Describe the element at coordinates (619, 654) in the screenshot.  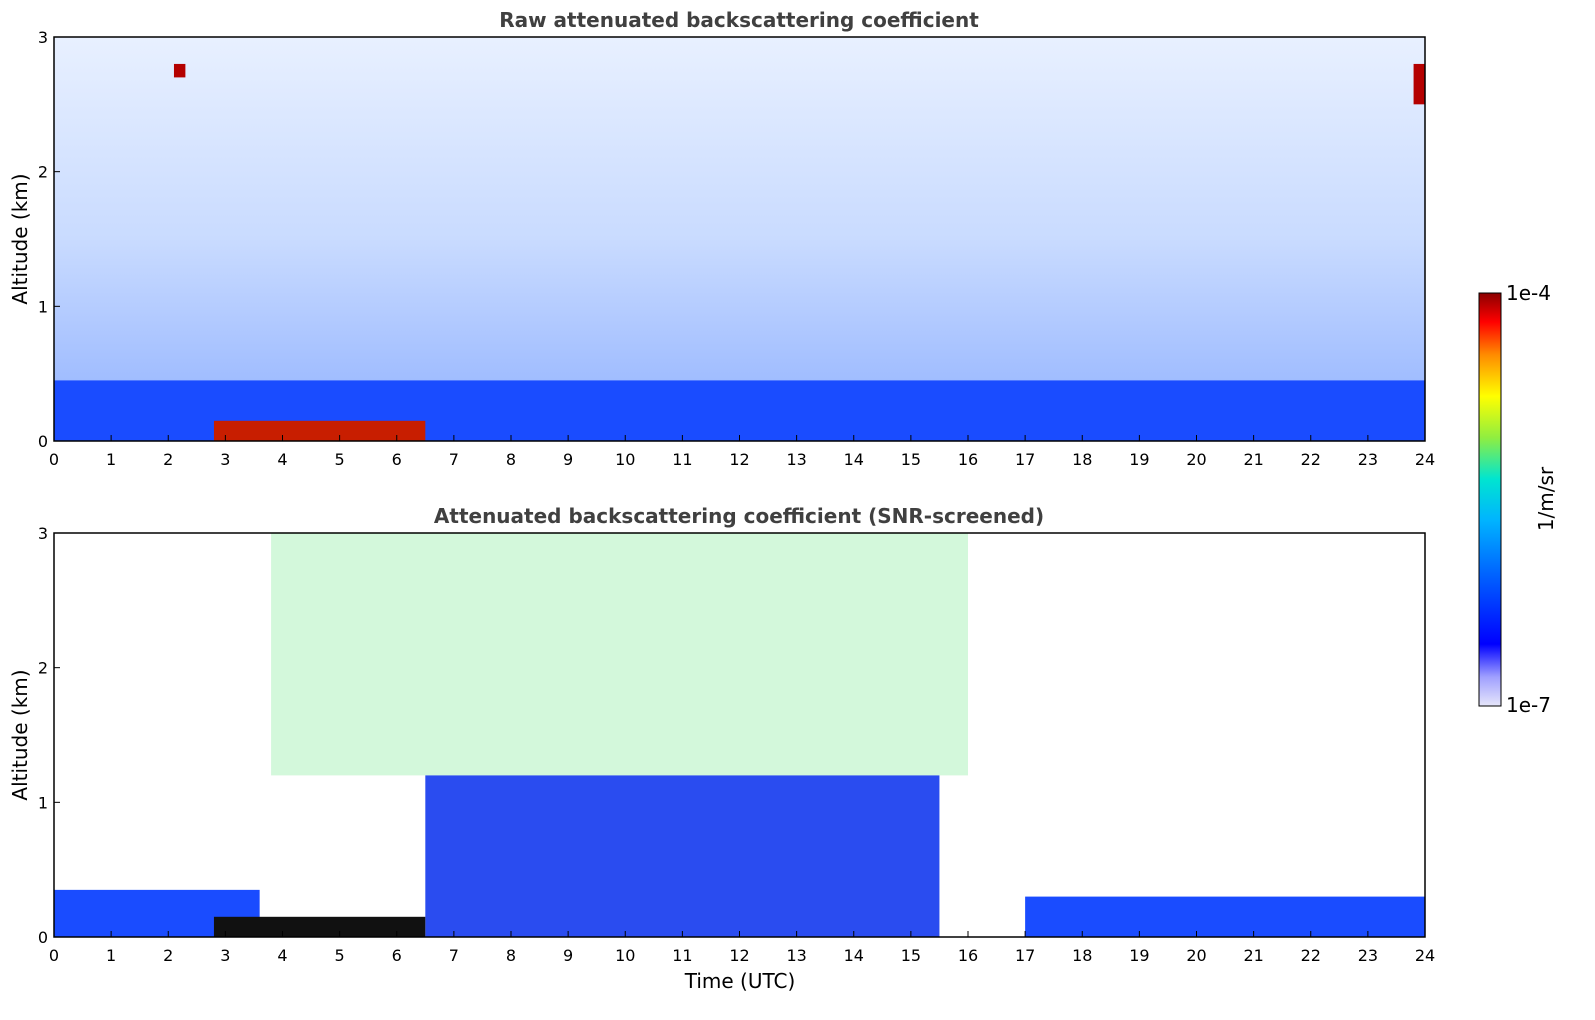
I see `upper-aerosol-speckle` at that location.